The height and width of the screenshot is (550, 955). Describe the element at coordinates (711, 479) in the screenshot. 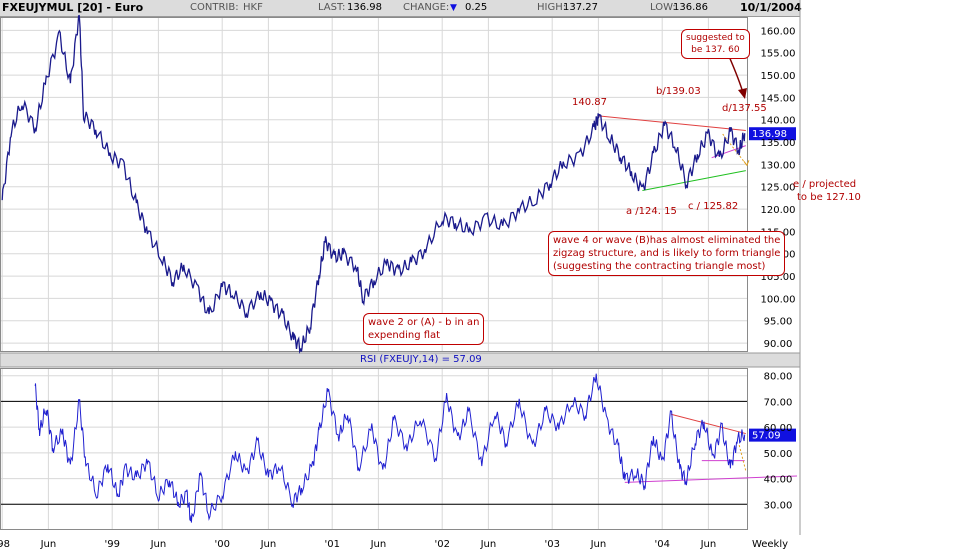

I see `rsi-lower-trendline` at that location.